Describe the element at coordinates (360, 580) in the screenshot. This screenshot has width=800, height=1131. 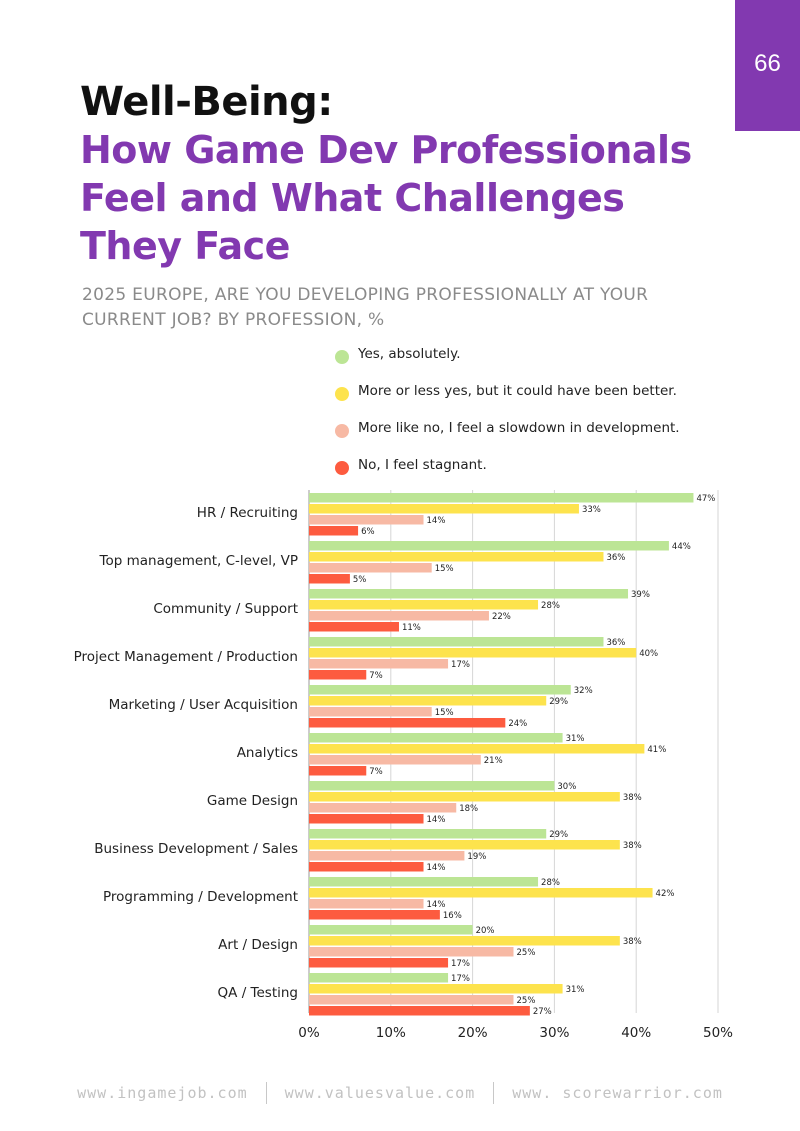
I see `data-label: 5%` at that location.